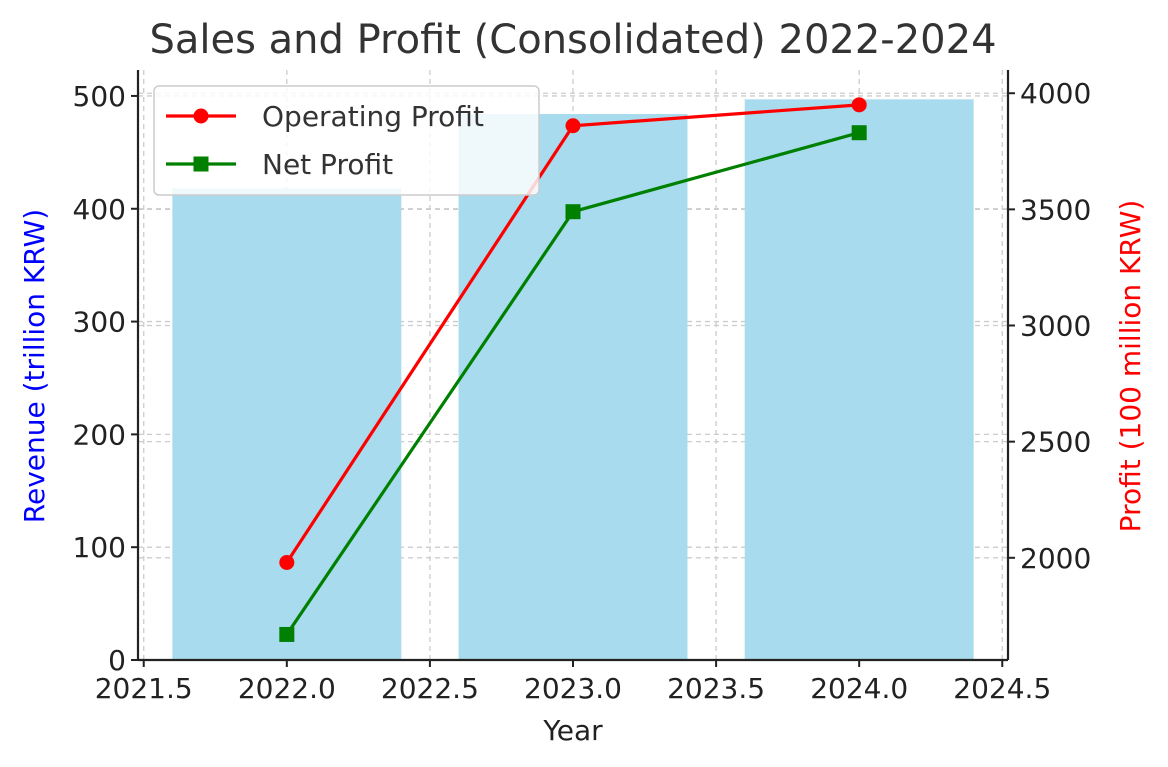 This screenshot has height=767, width=1168. What do you see at coordinates (99, 547) in the screenshot?
I see `y-left-tick-label: 100` at bounding box center [99, 547].